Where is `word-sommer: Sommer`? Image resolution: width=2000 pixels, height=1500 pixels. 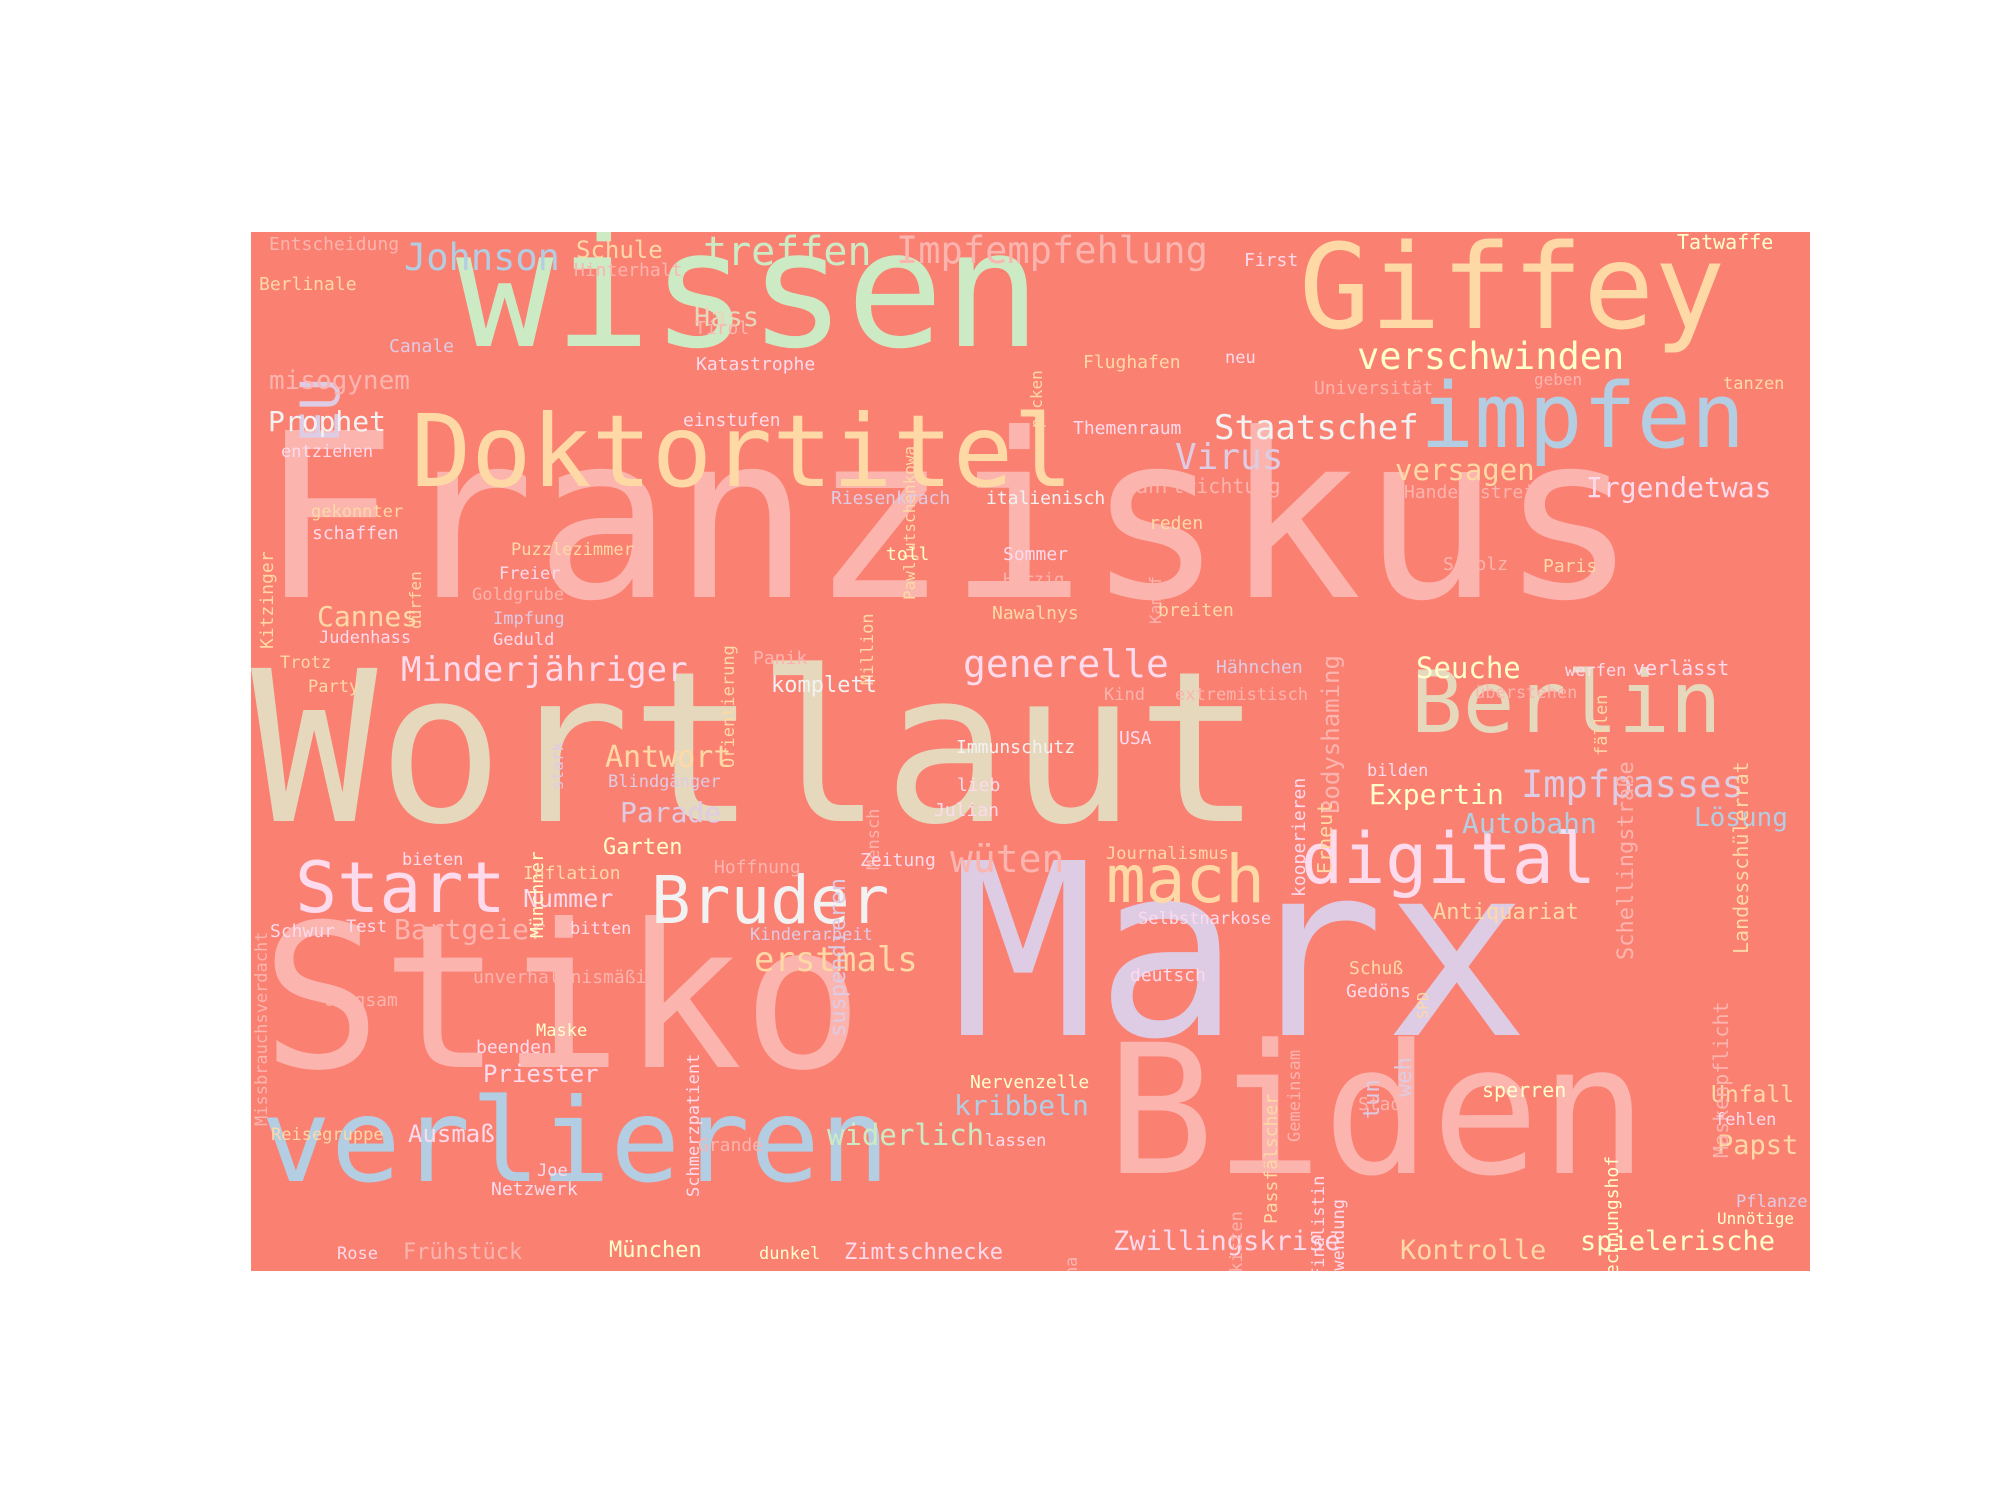 word-sommer: Sommer is located at coordinates (1036, 554).